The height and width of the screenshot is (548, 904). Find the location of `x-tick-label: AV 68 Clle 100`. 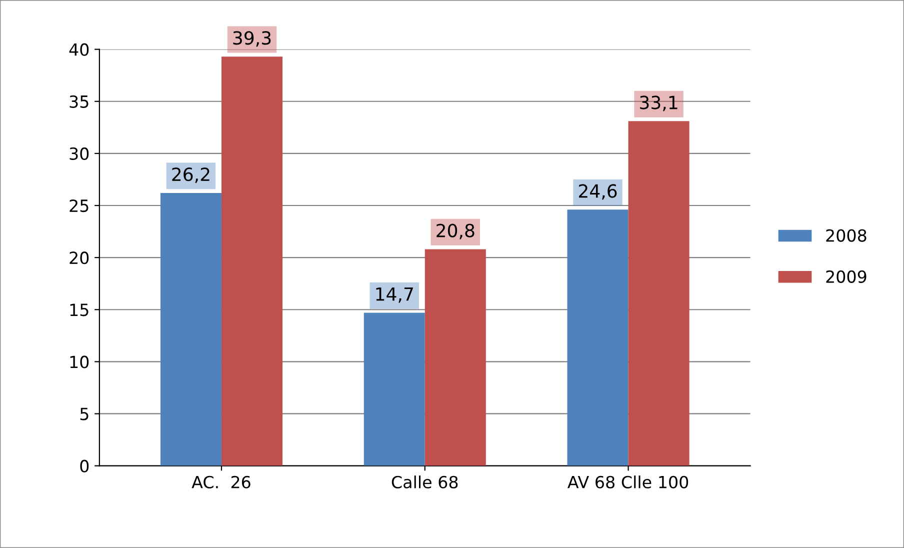

x-tick-label: AV 68 Clle 100 is located at coordinates (628, 482).